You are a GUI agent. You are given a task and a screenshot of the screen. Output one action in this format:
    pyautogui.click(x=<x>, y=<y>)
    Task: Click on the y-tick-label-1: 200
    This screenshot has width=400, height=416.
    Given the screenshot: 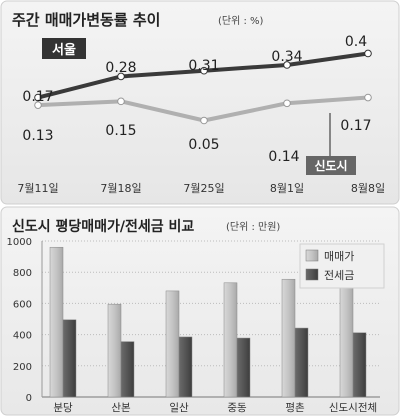 What is the action you would take?
    pyautogui.click(x=22, y=367)
    